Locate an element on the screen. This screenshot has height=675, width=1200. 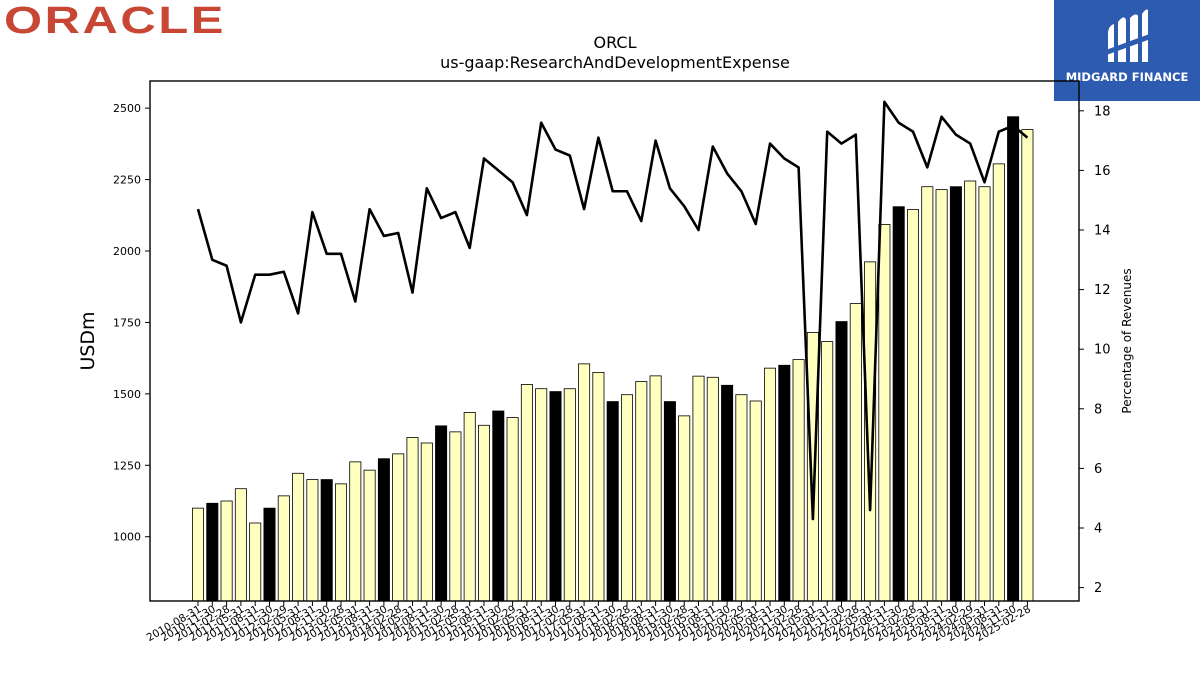
midgard-finance-logo: MIDGARD FINANCE is located at coordinates (1127, 50).